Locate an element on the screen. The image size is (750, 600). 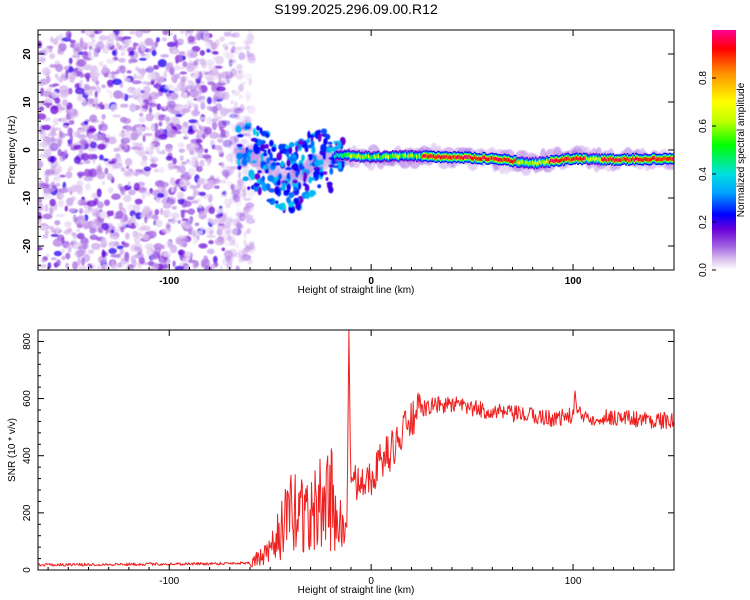
colorbar-ticks: 0.0 0.2 0.4 0.6 0.8 is located at coordinates (707, 174).